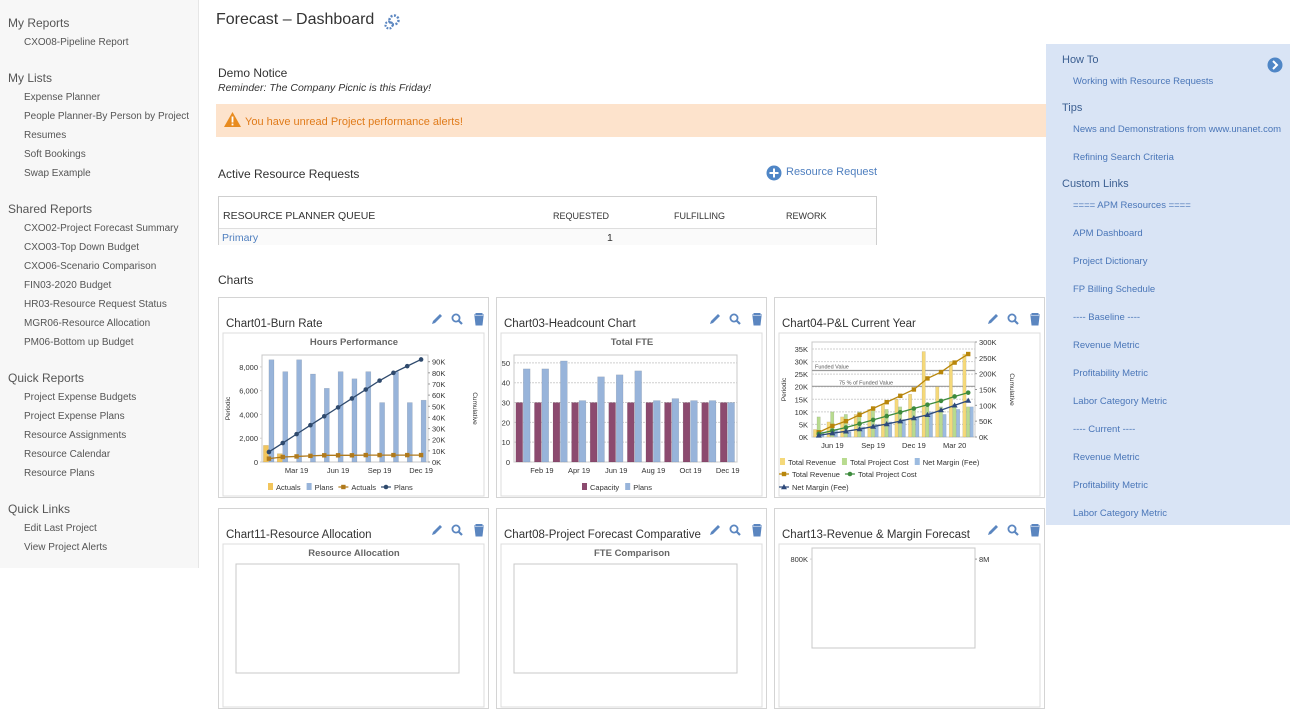 The image size is (1290, 709). What do you see at coordinates (80, 397) in the screenshot?
I see `report-link: Project Expense Budgets` at bounding box center [80, 397].